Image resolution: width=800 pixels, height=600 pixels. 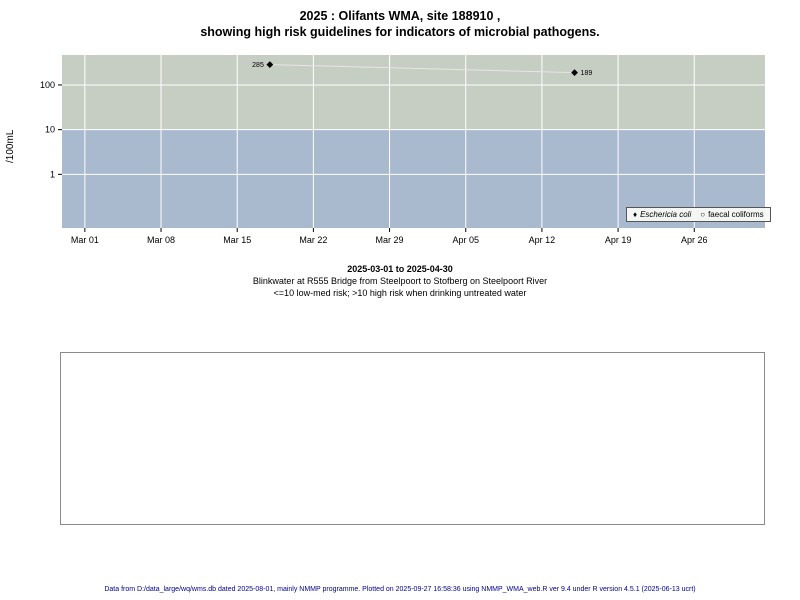 I want to click on x-tick-label: Mar 15, so click(x=237, y=240).